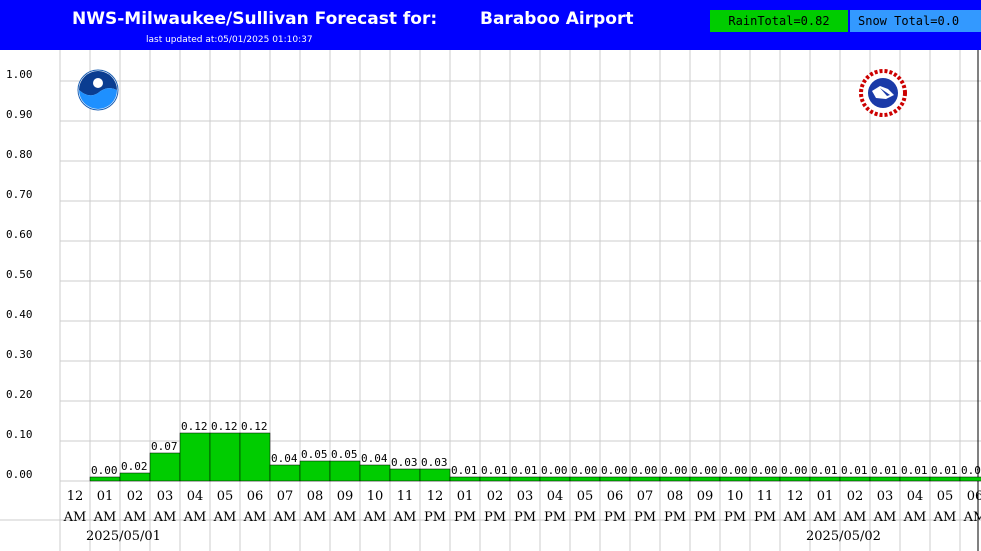 Image resolution: width=981 pixels, height=551 pixels. I want to click on x-tick-hour: 08, so click(315, 496).